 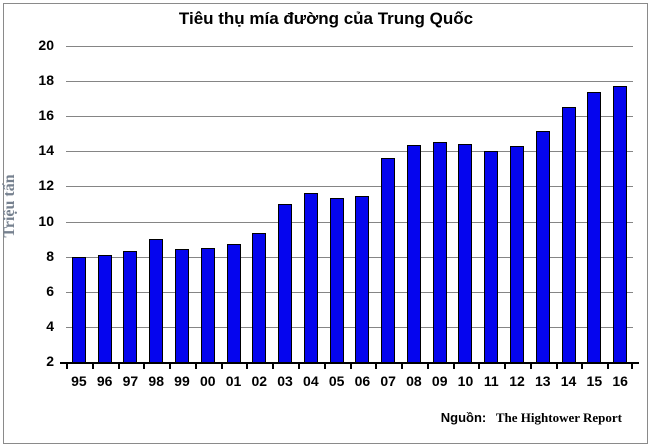 I want to click on x-label-98: 98, so click(x=156, y=381).